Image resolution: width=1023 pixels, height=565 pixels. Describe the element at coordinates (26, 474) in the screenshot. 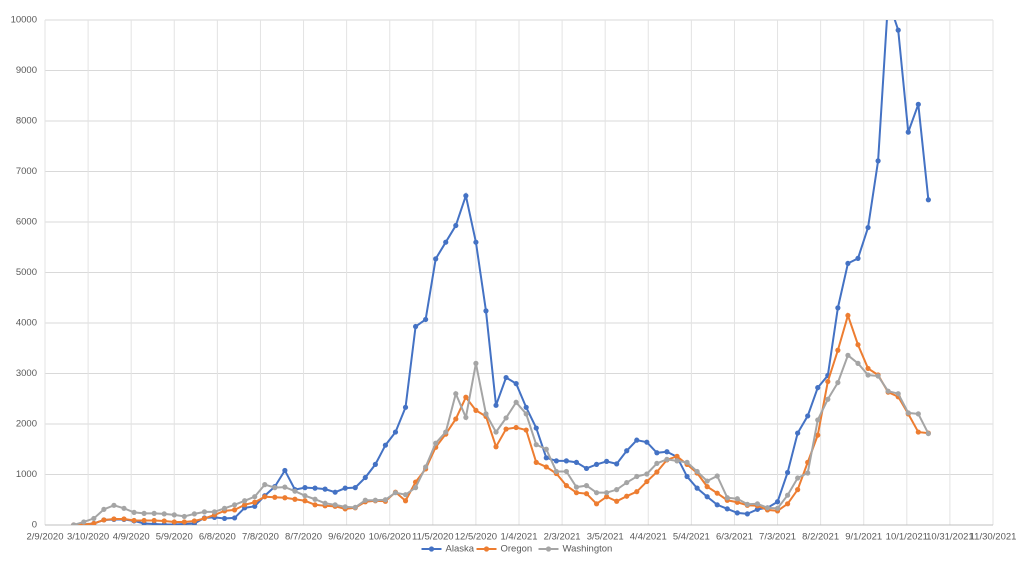

I see `y-tick-label: 1000` at that location.